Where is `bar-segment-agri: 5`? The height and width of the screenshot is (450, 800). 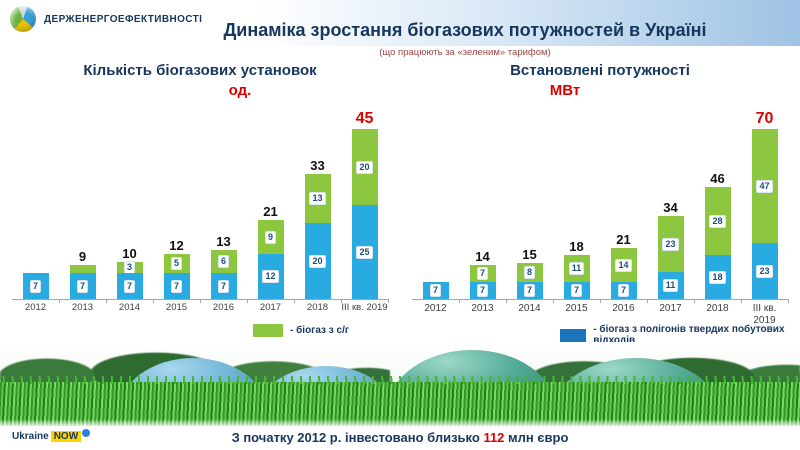 bar-segment-agri: 5 is located at coordinates (176, 263).